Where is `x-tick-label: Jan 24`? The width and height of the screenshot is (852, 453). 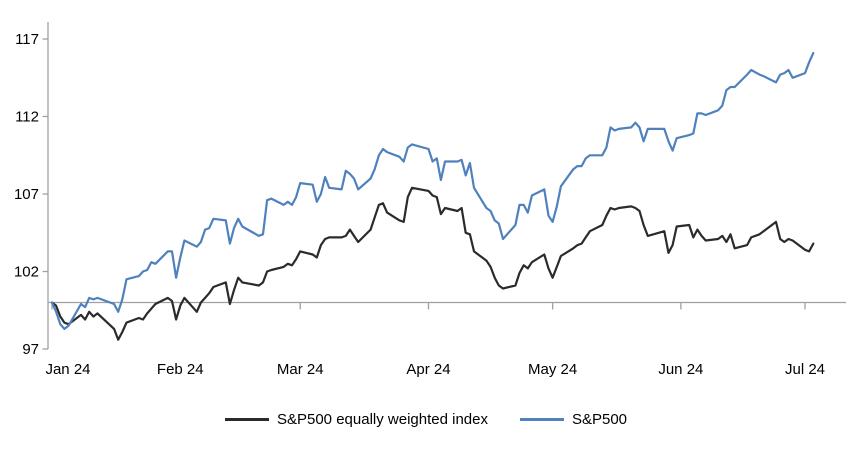
x-tick-label: Jan 24 is located at coordinates (67, 369).